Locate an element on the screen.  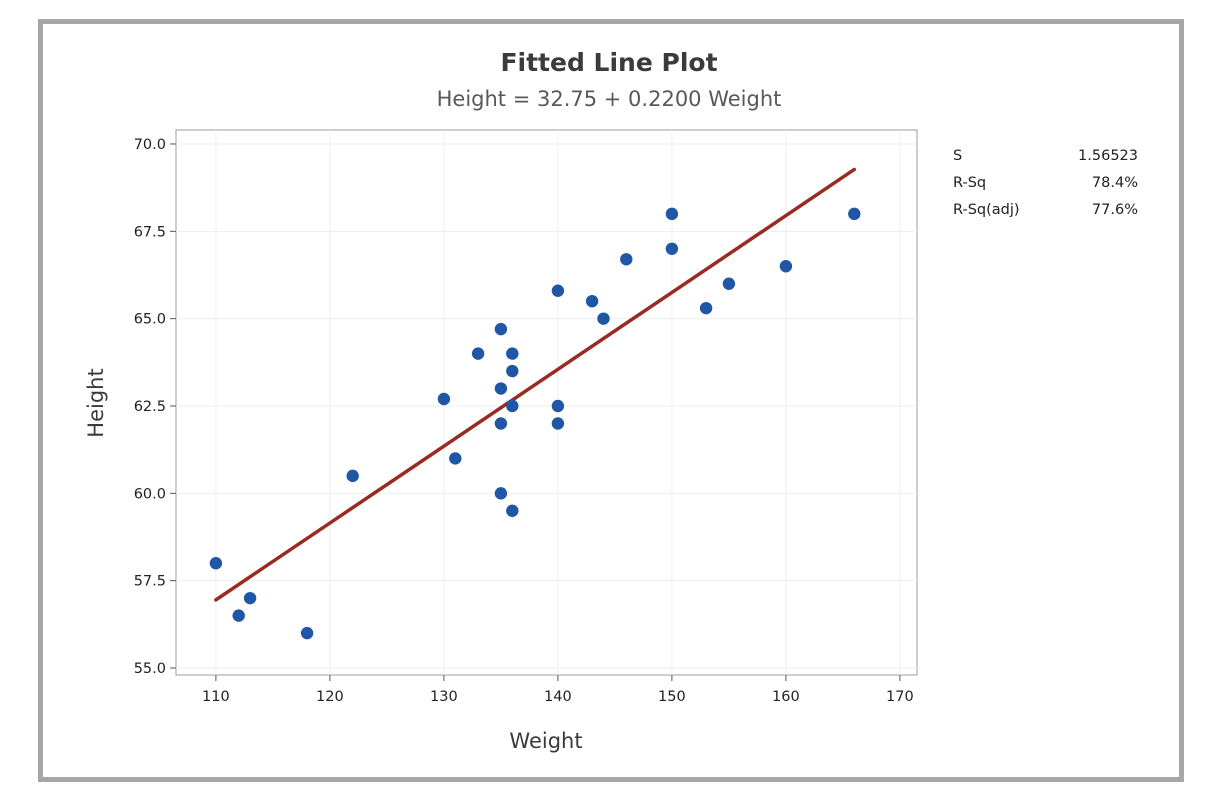
x-tick-label: 160 is located at coordinates (786, 697).